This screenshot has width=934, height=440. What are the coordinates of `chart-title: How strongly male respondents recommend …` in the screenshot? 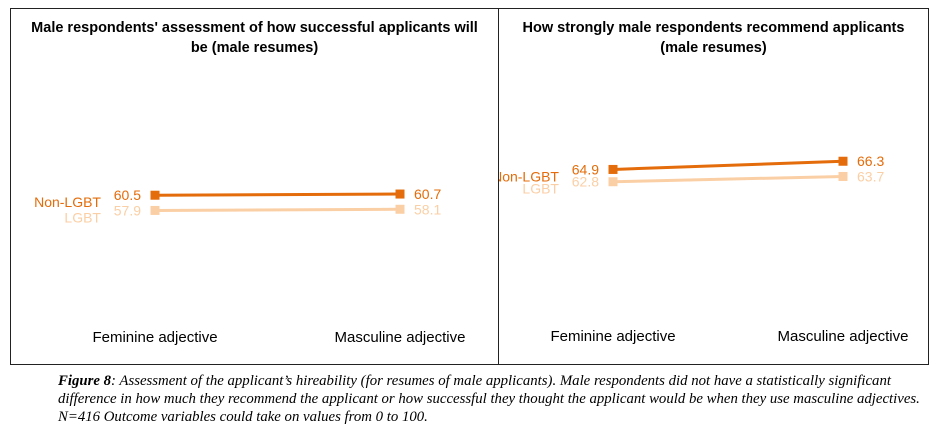 It's located at (713, 38).